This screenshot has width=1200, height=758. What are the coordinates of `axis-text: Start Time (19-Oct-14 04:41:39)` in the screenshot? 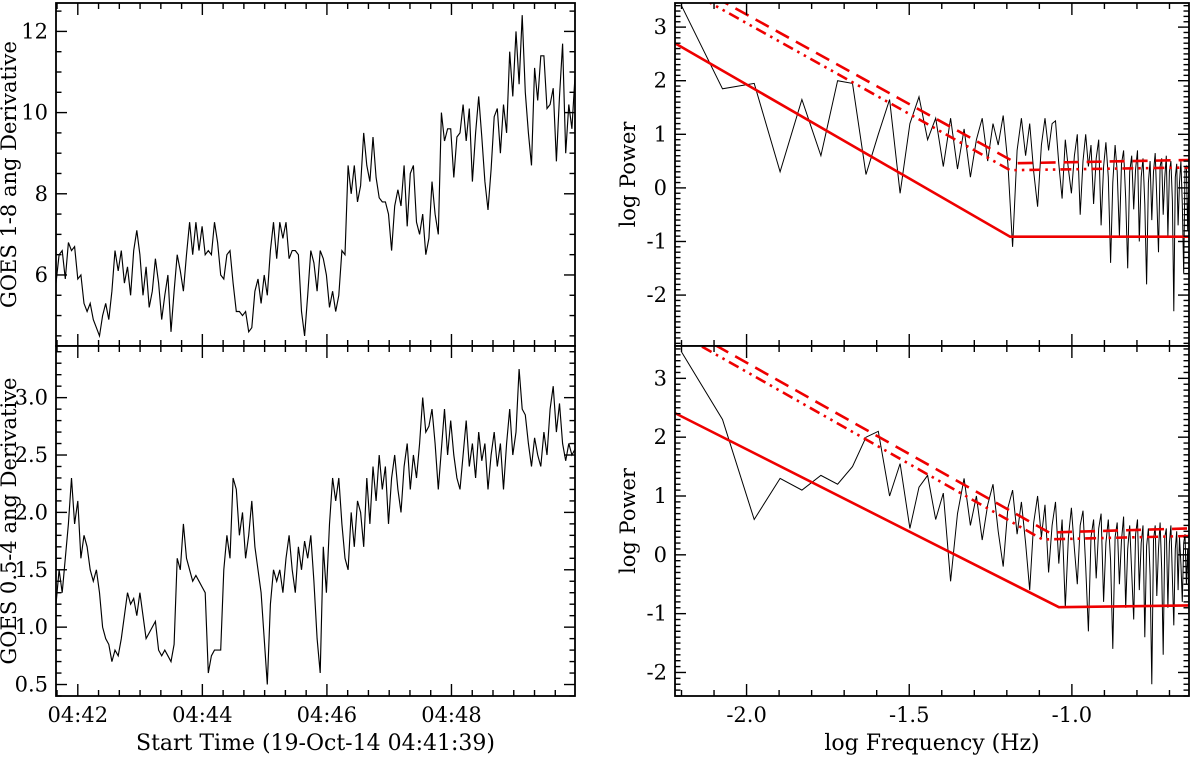 It's located at (315, 743).